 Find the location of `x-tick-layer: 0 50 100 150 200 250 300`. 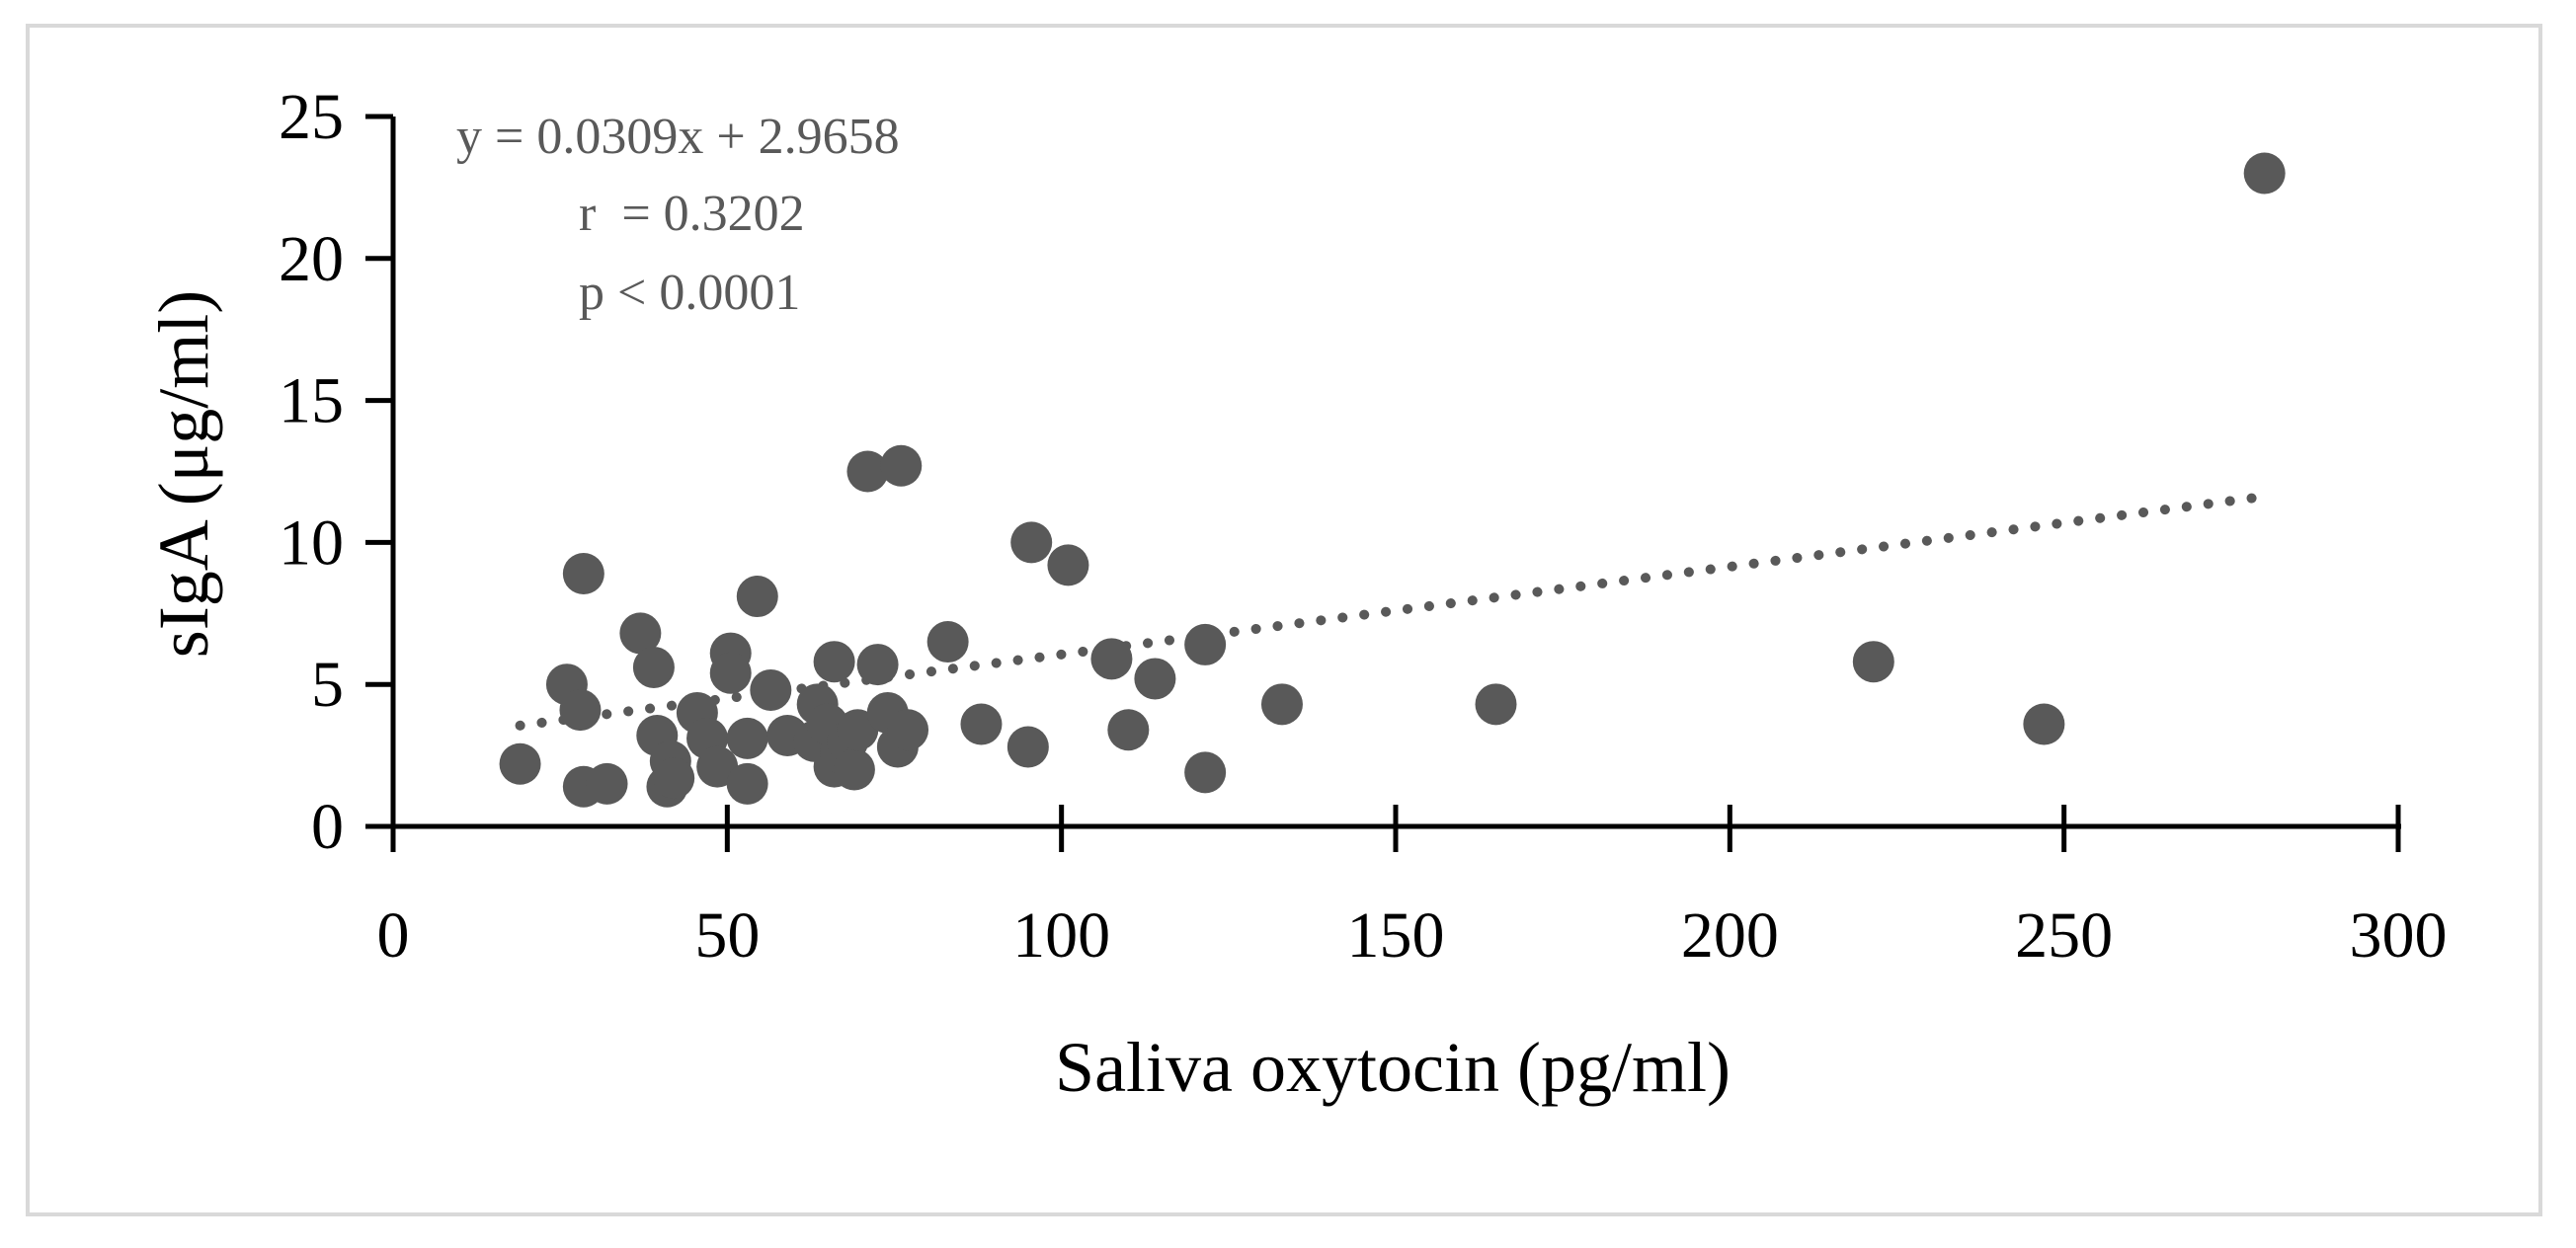

x-tick-layer: 0 50 100 150 200 250 300 is located at coordinates (1412, 888).